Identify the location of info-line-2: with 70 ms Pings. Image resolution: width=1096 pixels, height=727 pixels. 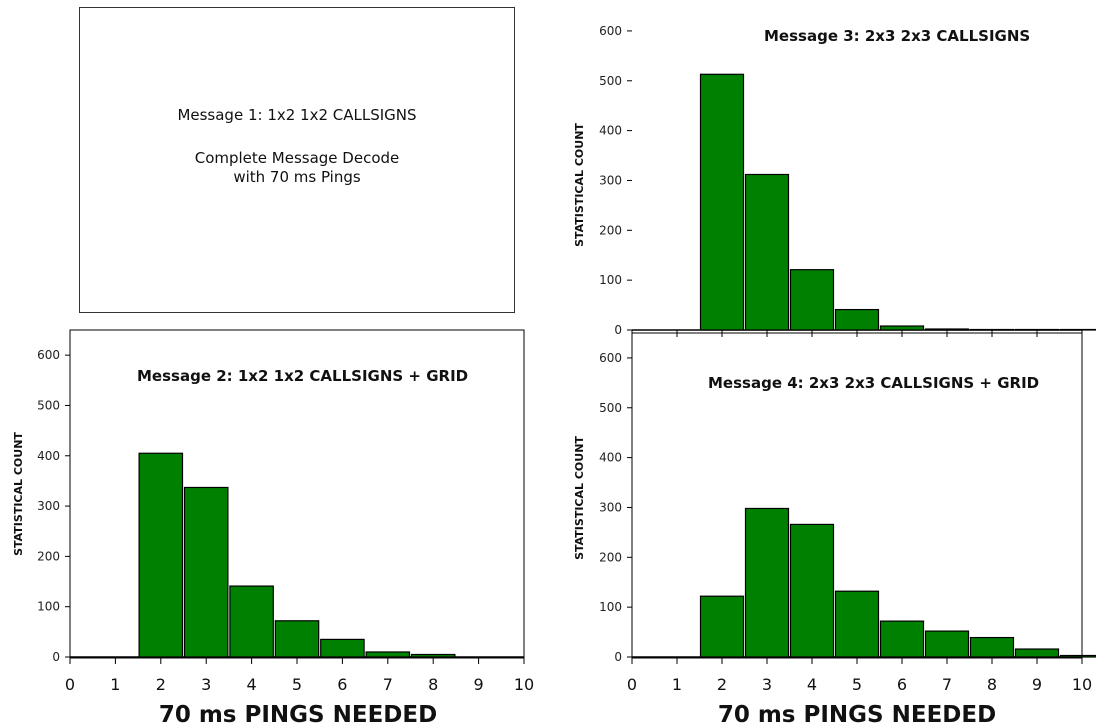
(297, 177).